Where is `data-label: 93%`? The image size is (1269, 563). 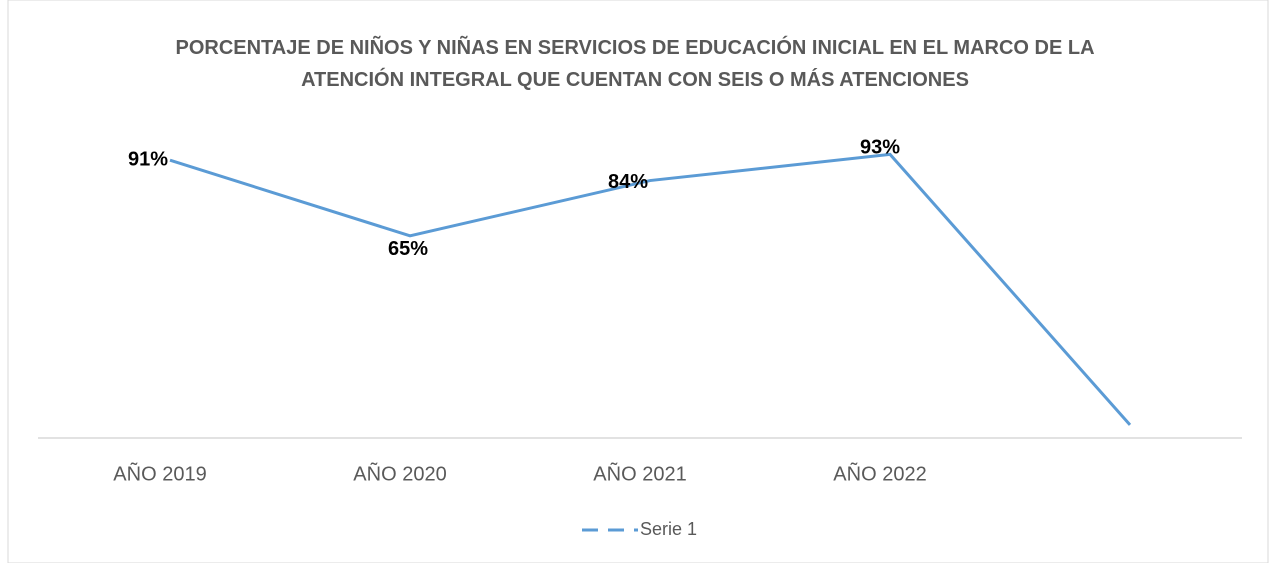
data-label: 93% is located at coordinates (880, 148).